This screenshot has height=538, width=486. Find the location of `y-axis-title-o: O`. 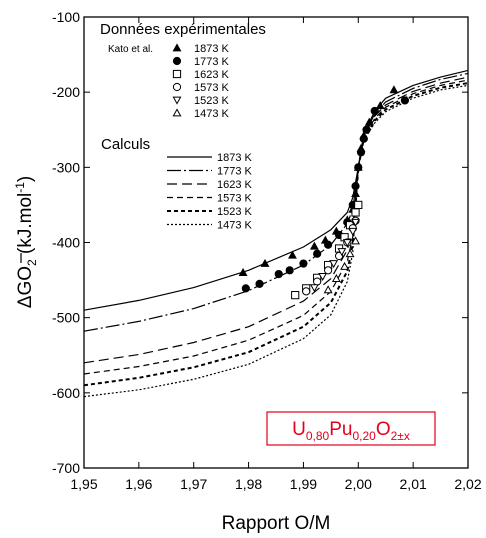

y-axis-title-o: O is located at coordinates (25, 273).